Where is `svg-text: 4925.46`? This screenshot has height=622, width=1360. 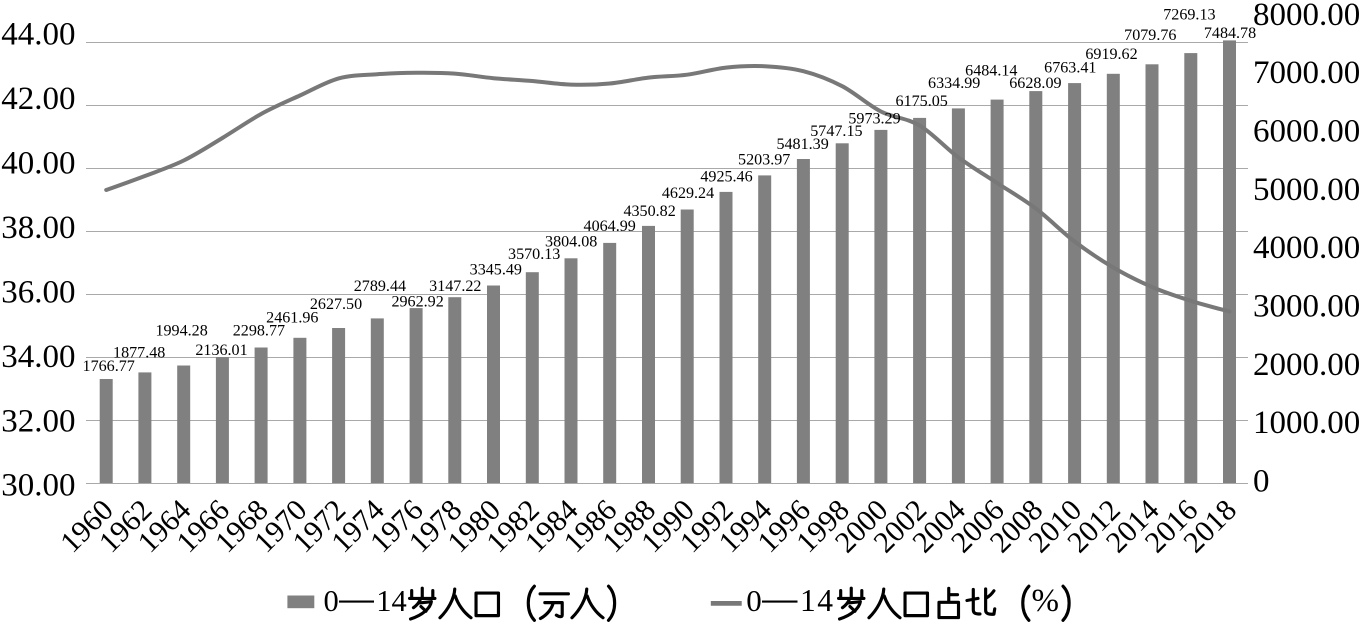 svg-text: 4925.46 is located at coordinates (726, 176).